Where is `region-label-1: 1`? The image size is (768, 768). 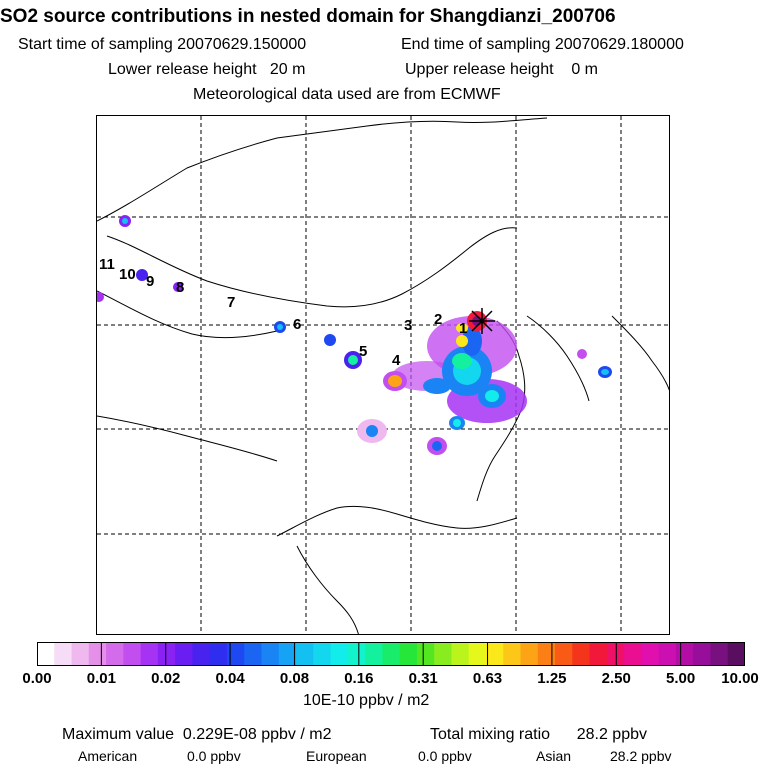
region-label-1: 1 is located at coordinates (463, 328).